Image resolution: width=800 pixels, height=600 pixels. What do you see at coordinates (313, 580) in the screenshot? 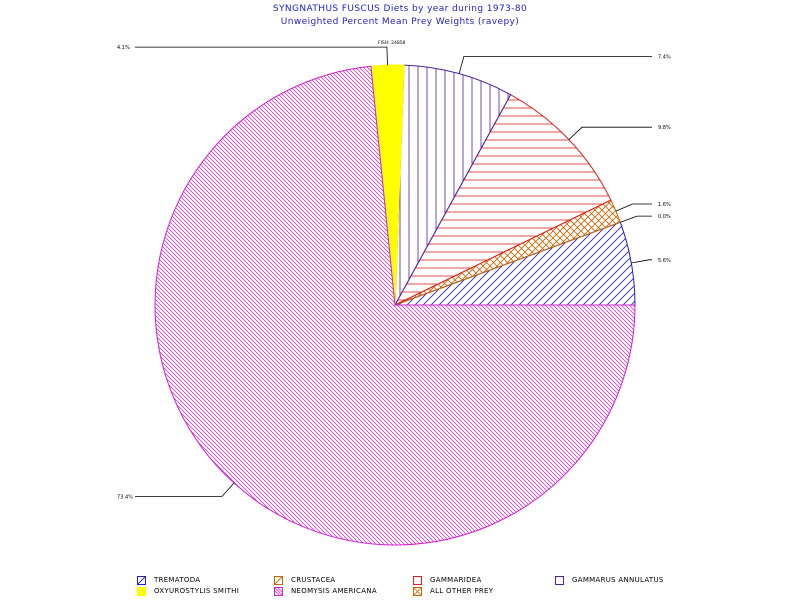
I see `legend-label: CRUSTACEA` at bounding box center [313, 580].